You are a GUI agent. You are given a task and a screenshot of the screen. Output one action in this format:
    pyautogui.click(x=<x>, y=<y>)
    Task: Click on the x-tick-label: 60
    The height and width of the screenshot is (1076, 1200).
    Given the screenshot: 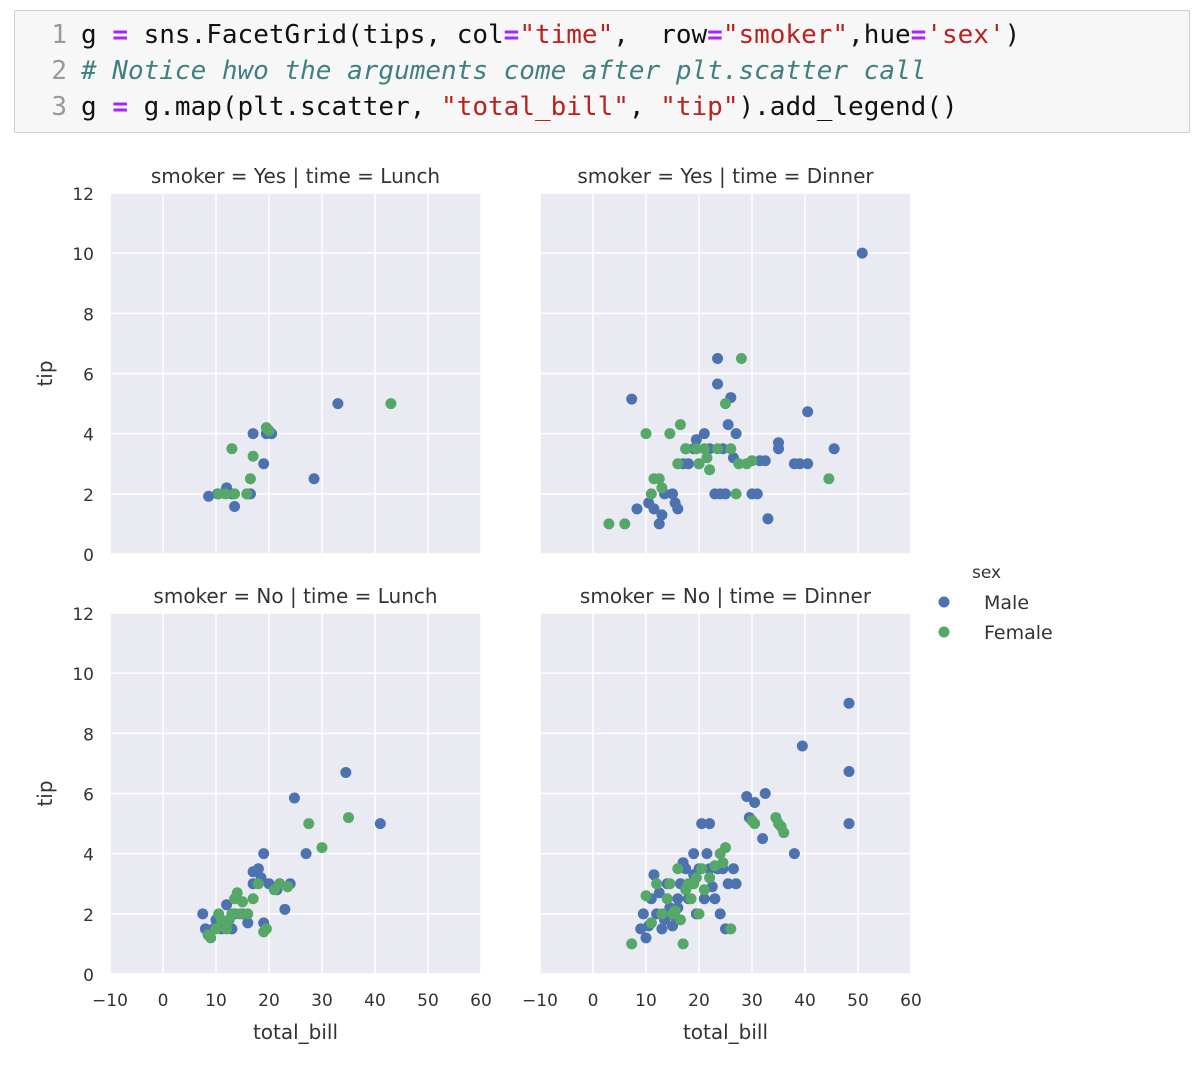 What is the action you would take?
    pyautogui.click(x=481, y=1001)
    